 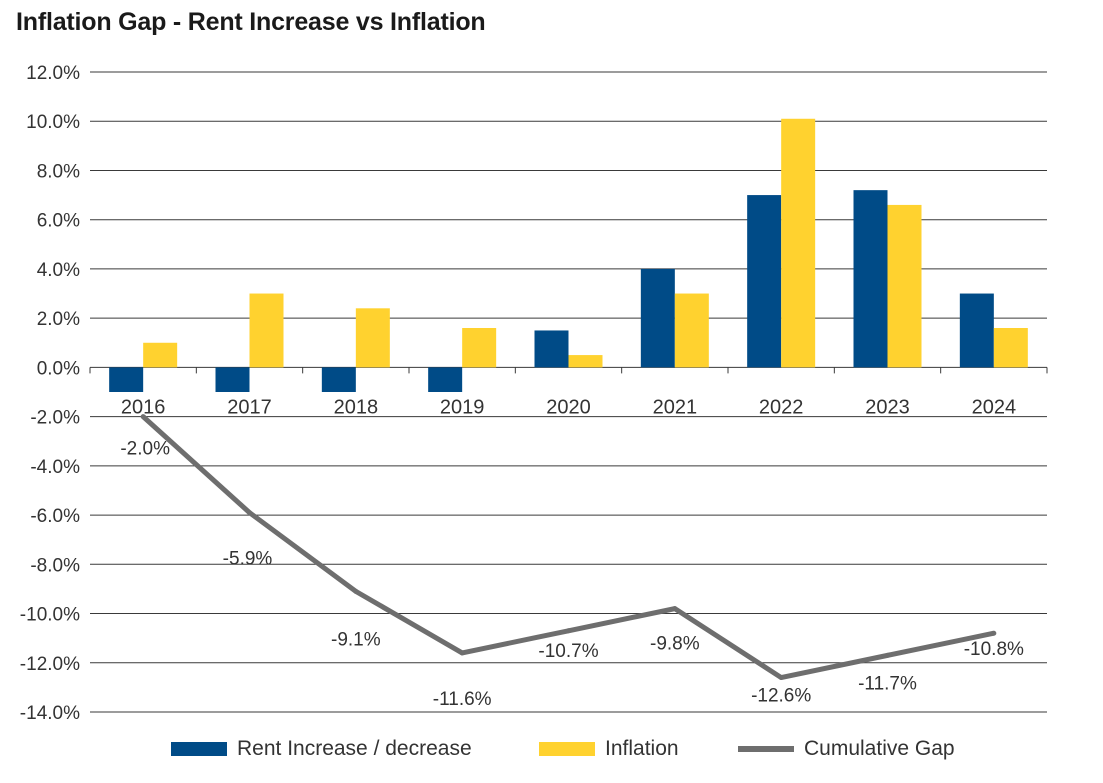 What do you see at coordinates (53, 73) in the screenshot?
I see `y-tick-label: 12.0%` at bounding box center [53, 73].